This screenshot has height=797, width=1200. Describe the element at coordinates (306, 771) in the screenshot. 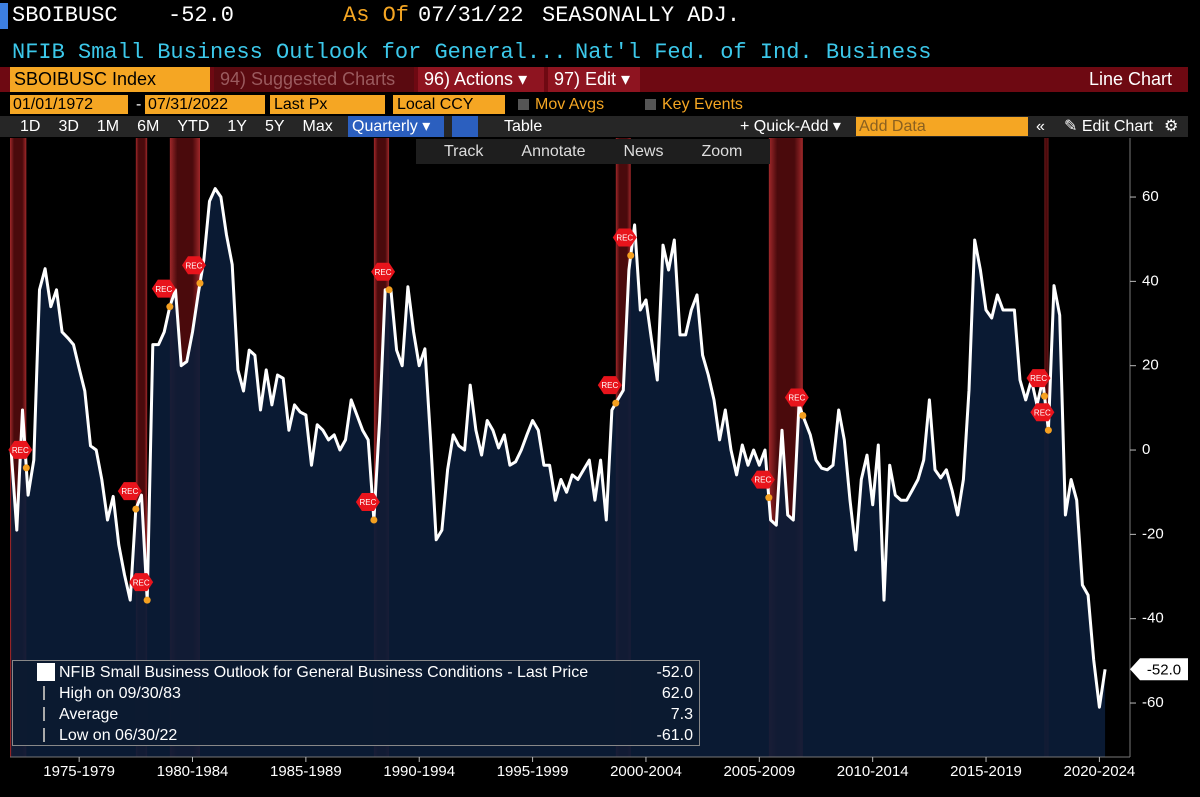

I see `x-tick-label: 1985-1989` at that location.